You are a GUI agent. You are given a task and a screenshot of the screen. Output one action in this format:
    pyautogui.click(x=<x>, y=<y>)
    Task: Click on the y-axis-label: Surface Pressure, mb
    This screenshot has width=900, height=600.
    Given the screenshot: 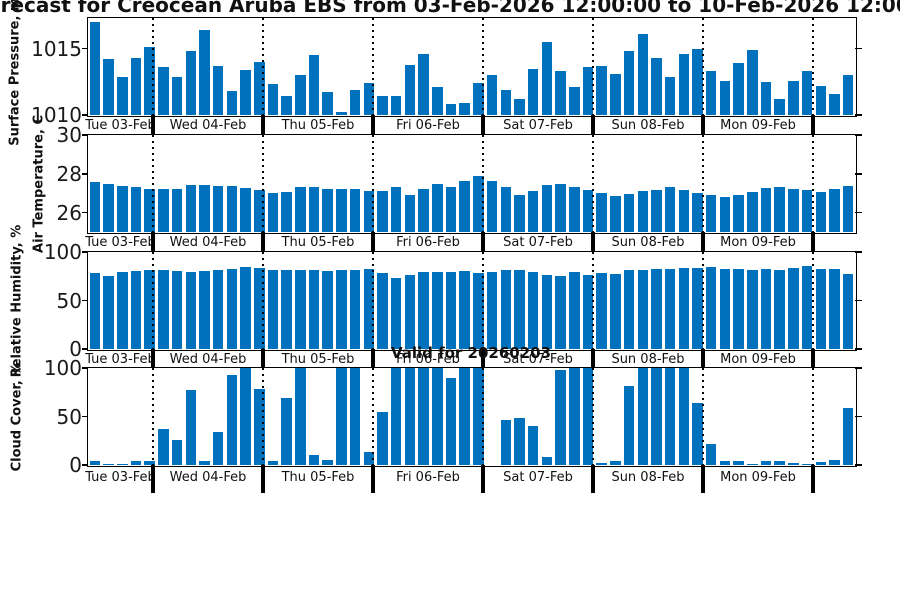 What is the action you would take?
    pyautogui.click(x=15, y=73)
    